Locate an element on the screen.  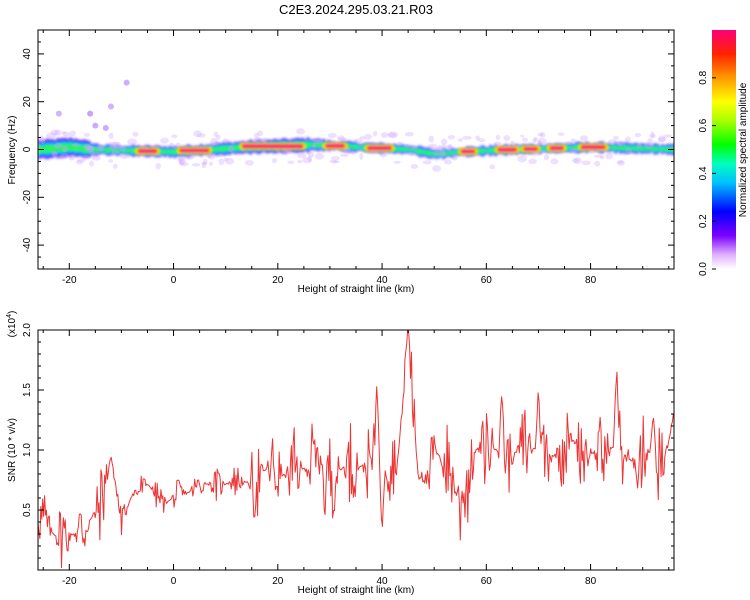
colorbar-tick-label: 0.8 is located at coordinates (703, 77).